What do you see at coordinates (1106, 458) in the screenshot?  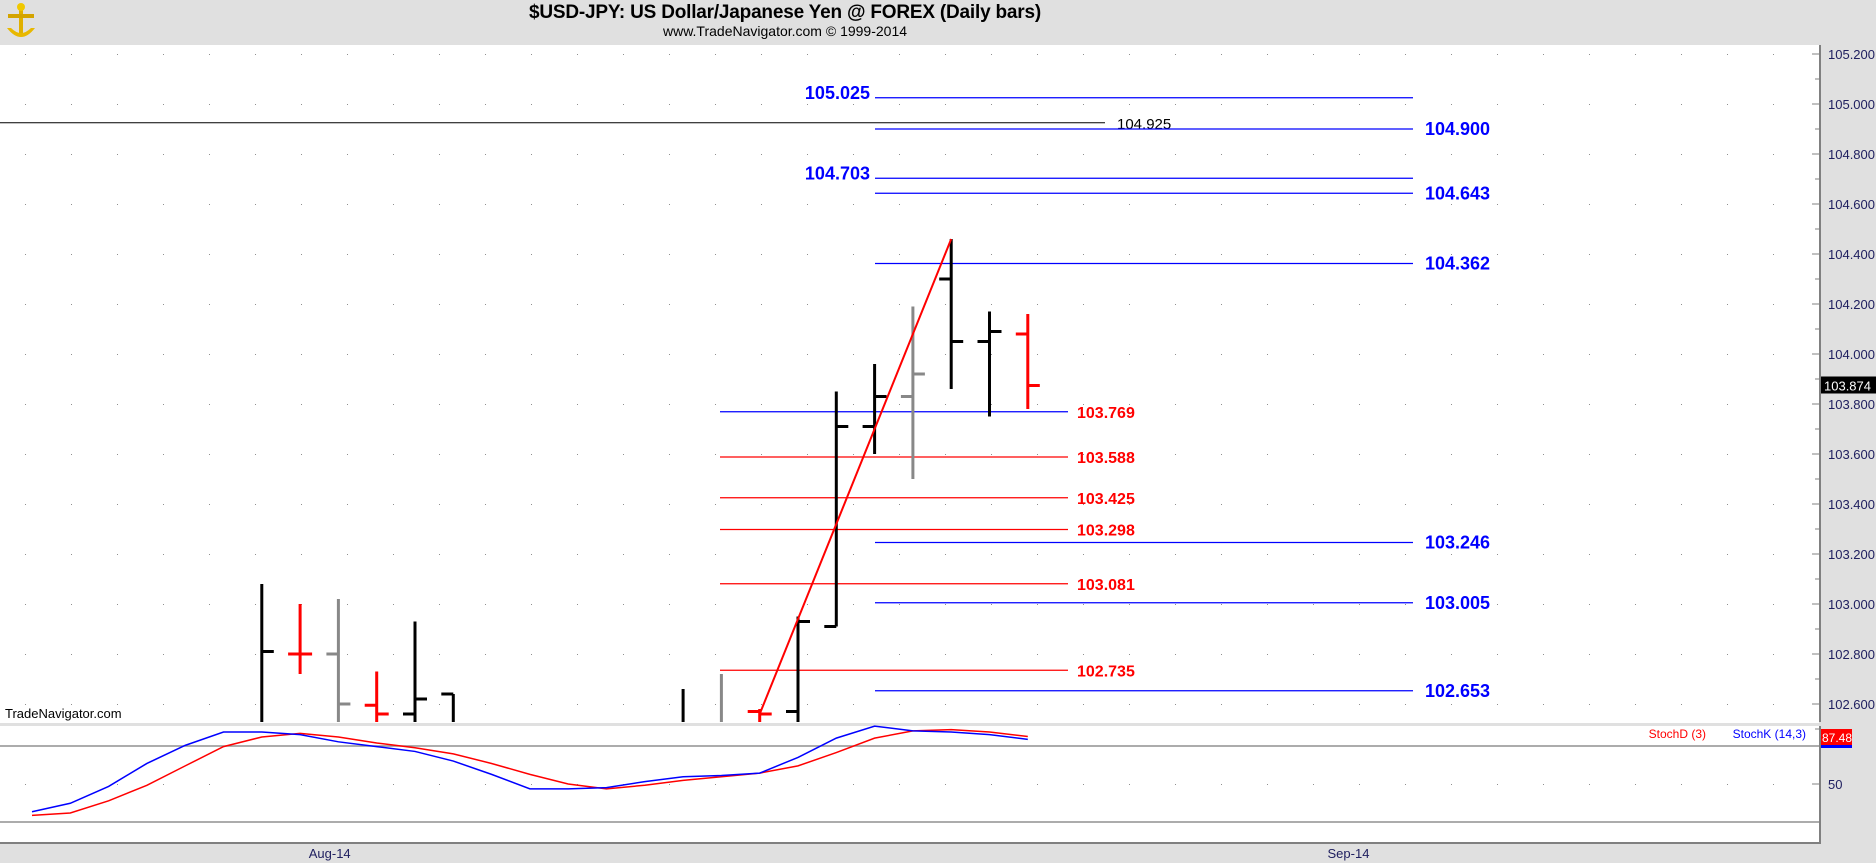 I see `fib-level-label: 103.588` at bounding box center [1106, 458].